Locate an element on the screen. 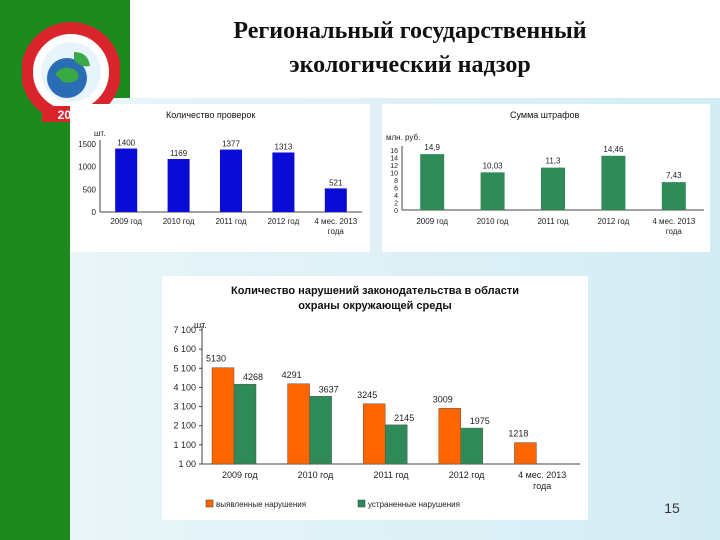  bar-value-label: 3245 is located at coordinates (367, 395).